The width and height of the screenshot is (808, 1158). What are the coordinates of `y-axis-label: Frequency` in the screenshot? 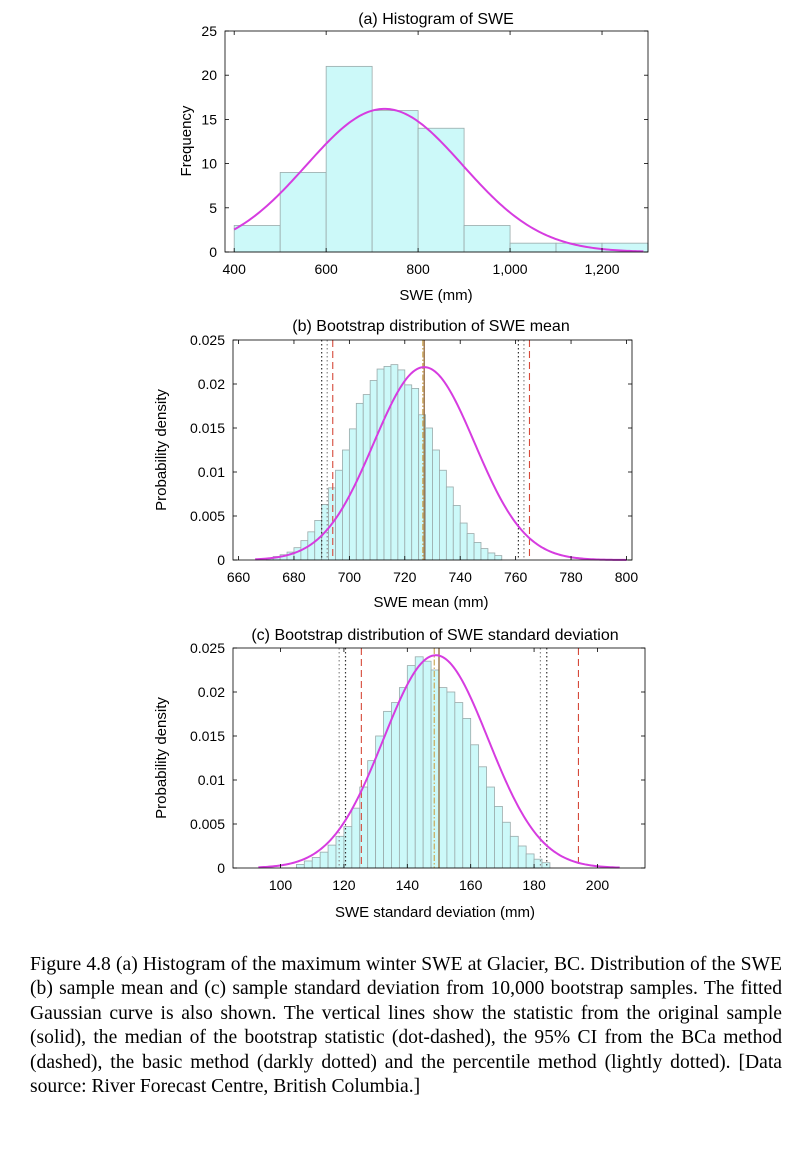 It's located at (186, 140).